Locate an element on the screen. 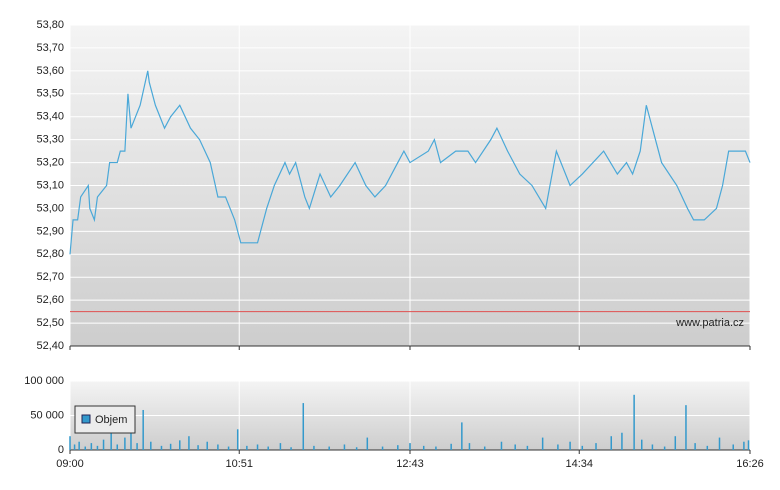  legend-box is located at coordinates (105, 419).